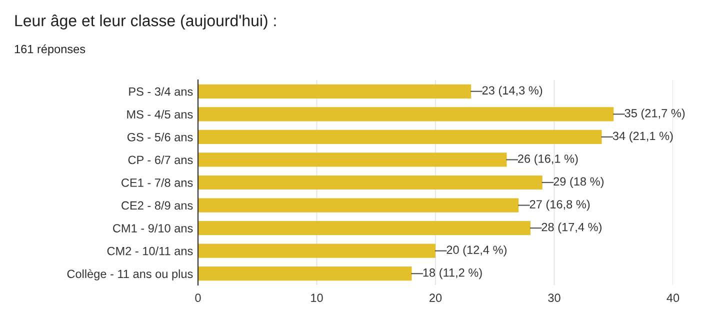 Image resolution: width=721 pixels, height=329 pixels. What do you see at coordinates (145, 22) in the screenshot?
I see `chart-title: Leur âge et leur classe (aujourd'hui) :` at bounding box center [145, 22].